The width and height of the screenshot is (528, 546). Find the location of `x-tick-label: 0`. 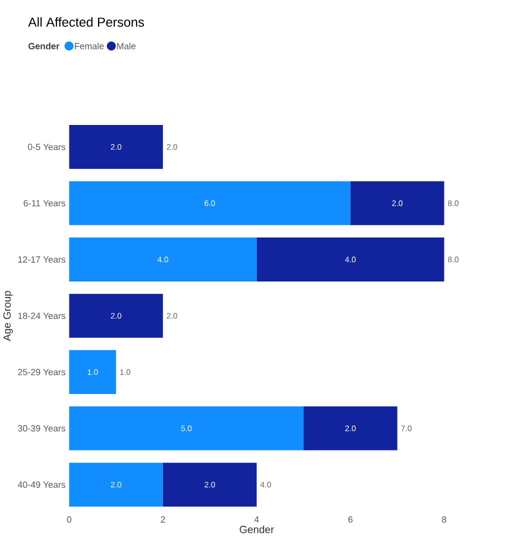

x-tick-label: 0 is located at coordinates (69, 519).